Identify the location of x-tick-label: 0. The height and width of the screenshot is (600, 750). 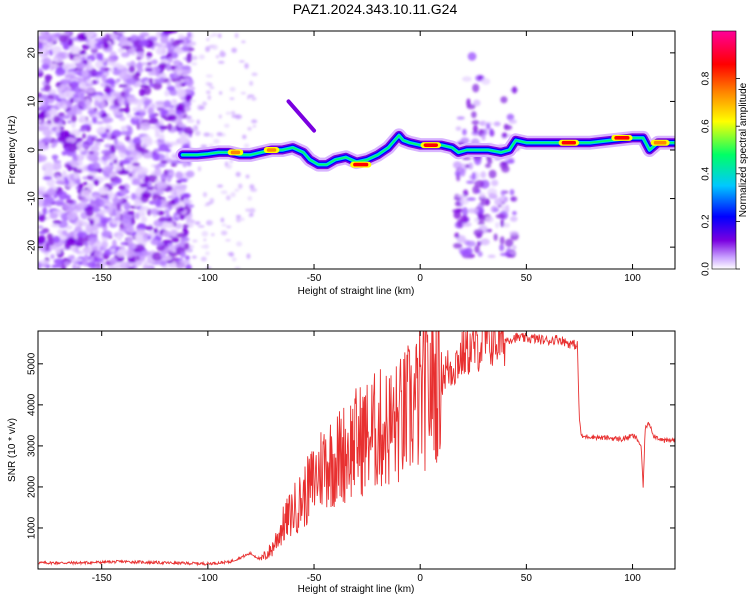
(420, 278).